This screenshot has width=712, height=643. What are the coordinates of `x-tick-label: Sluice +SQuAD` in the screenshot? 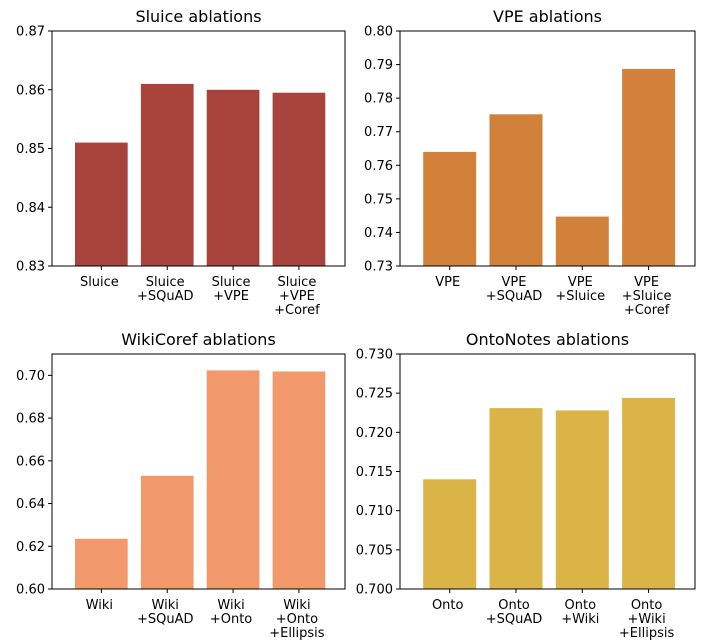 It's located at (165, 289).